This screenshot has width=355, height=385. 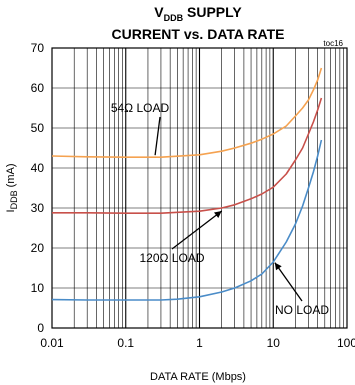 I want to click on chart-tag: toc16, so click(x=333, y=43).